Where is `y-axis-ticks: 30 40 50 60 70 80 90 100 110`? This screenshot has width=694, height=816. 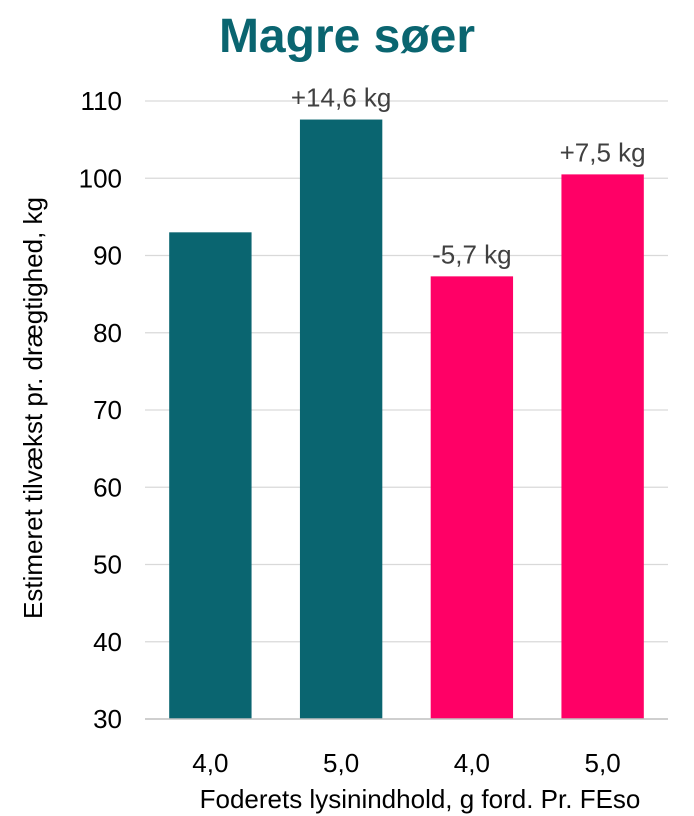 y-axis-ticks: 30 40 50 60 70 80 90 100 110 is located at coordinates (100, 410).